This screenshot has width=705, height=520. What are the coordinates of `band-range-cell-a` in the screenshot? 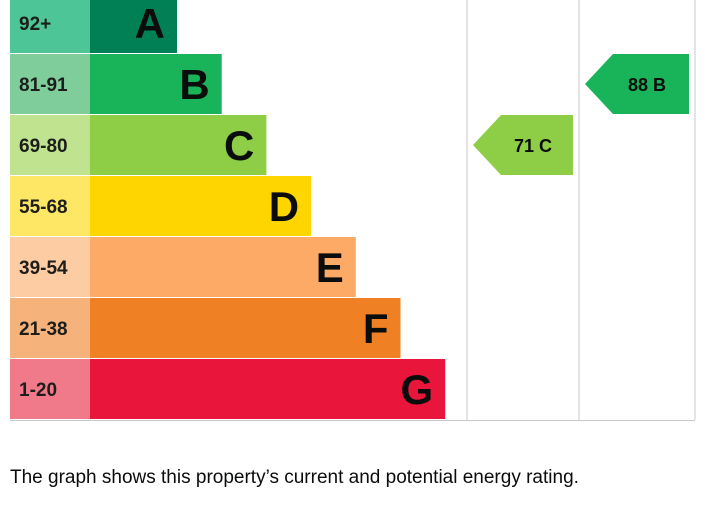 It's located at (50, 26).